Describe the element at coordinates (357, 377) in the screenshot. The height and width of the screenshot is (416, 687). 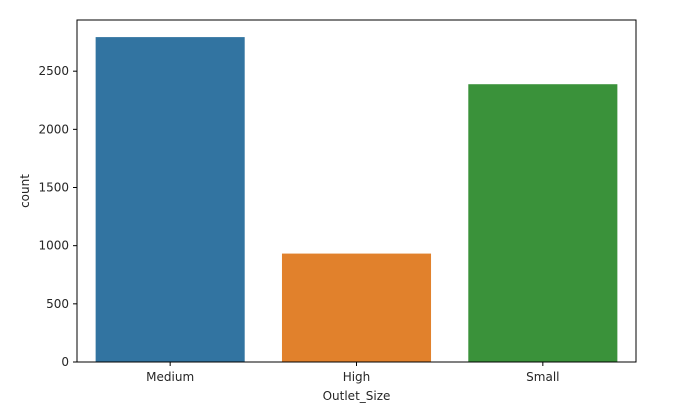
I see `x-tick-label: High` at that location.